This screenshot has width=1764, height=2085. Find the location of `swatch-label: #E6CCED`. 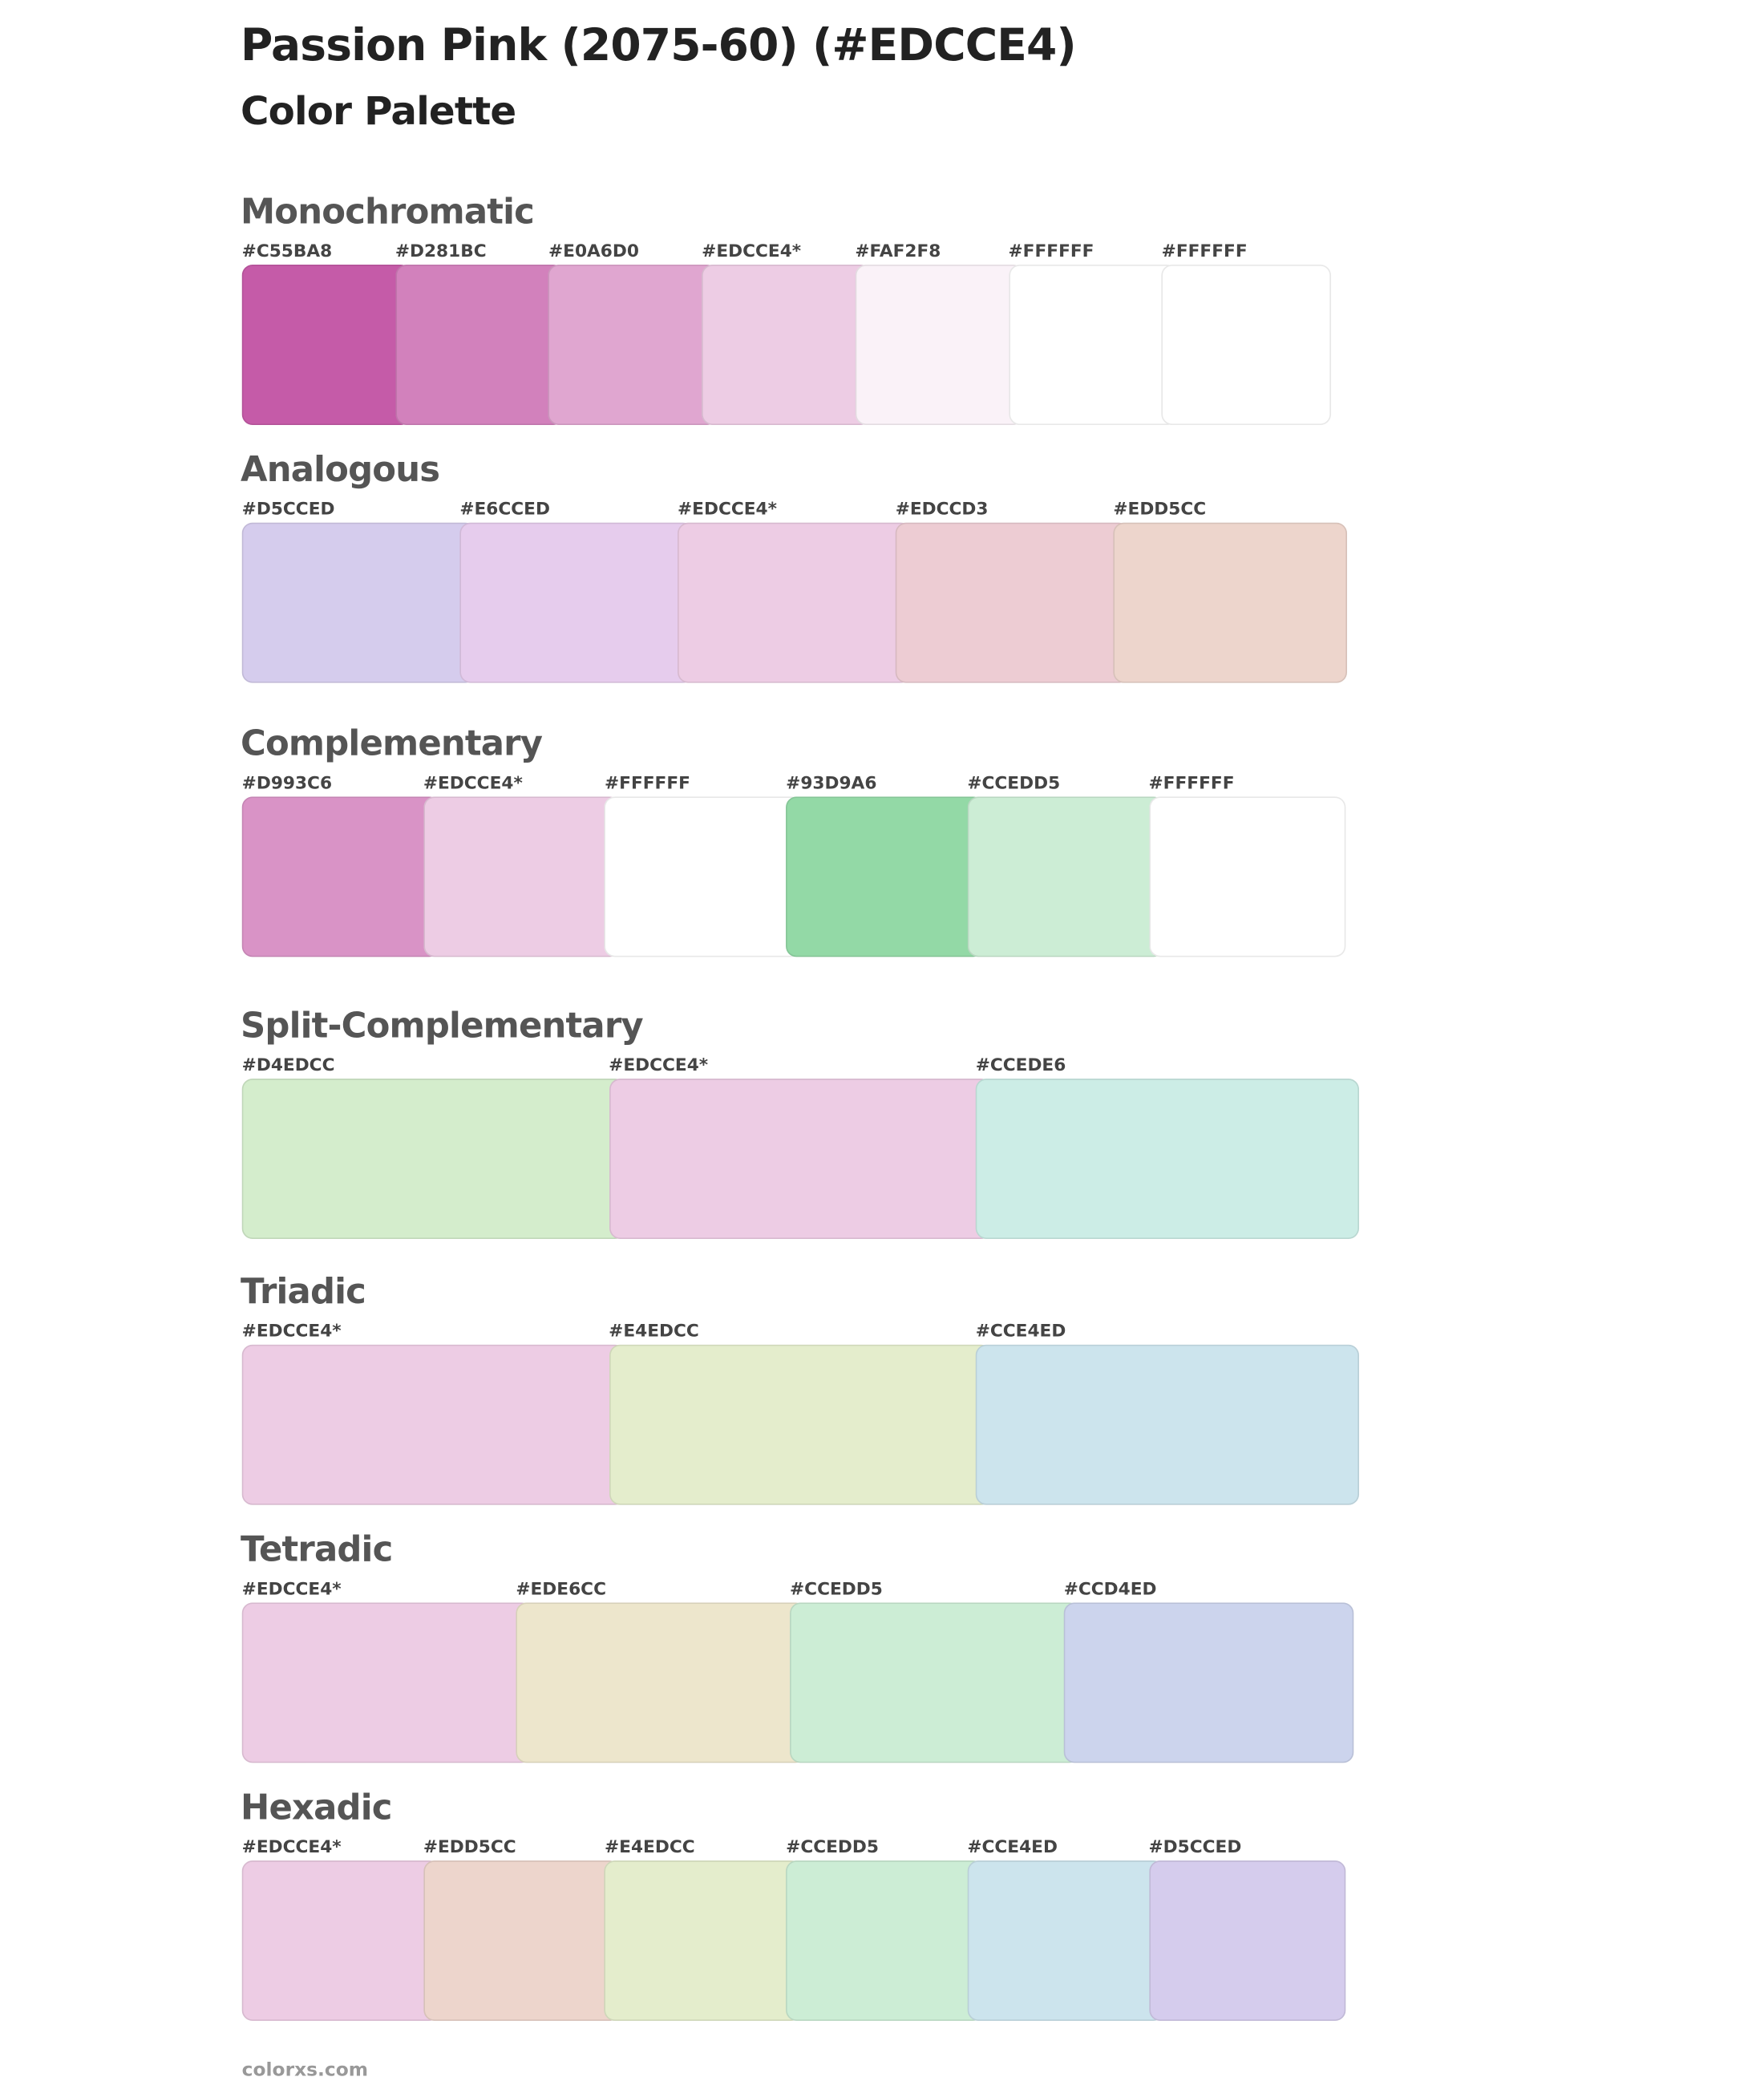

swatch-label: #E6CCED is located at coordinates (504, 510).